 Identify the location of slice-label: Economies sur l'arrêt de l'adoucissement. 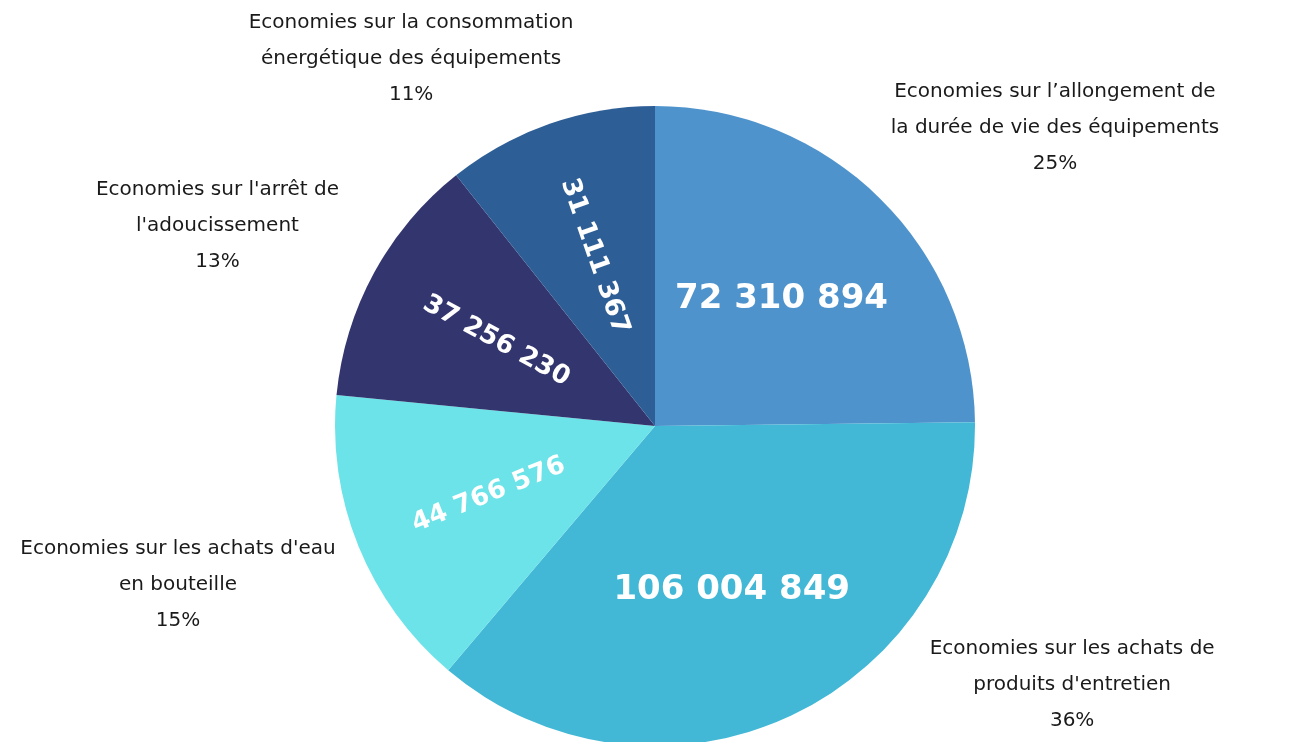
(217, 206).